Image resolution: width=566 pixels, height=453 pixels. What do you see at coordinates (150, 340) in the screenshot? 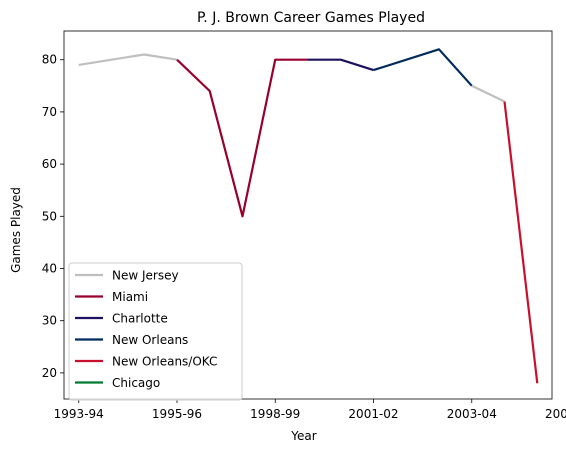
I see `legend-label: New Orleans` at bounding box center [150, 340].